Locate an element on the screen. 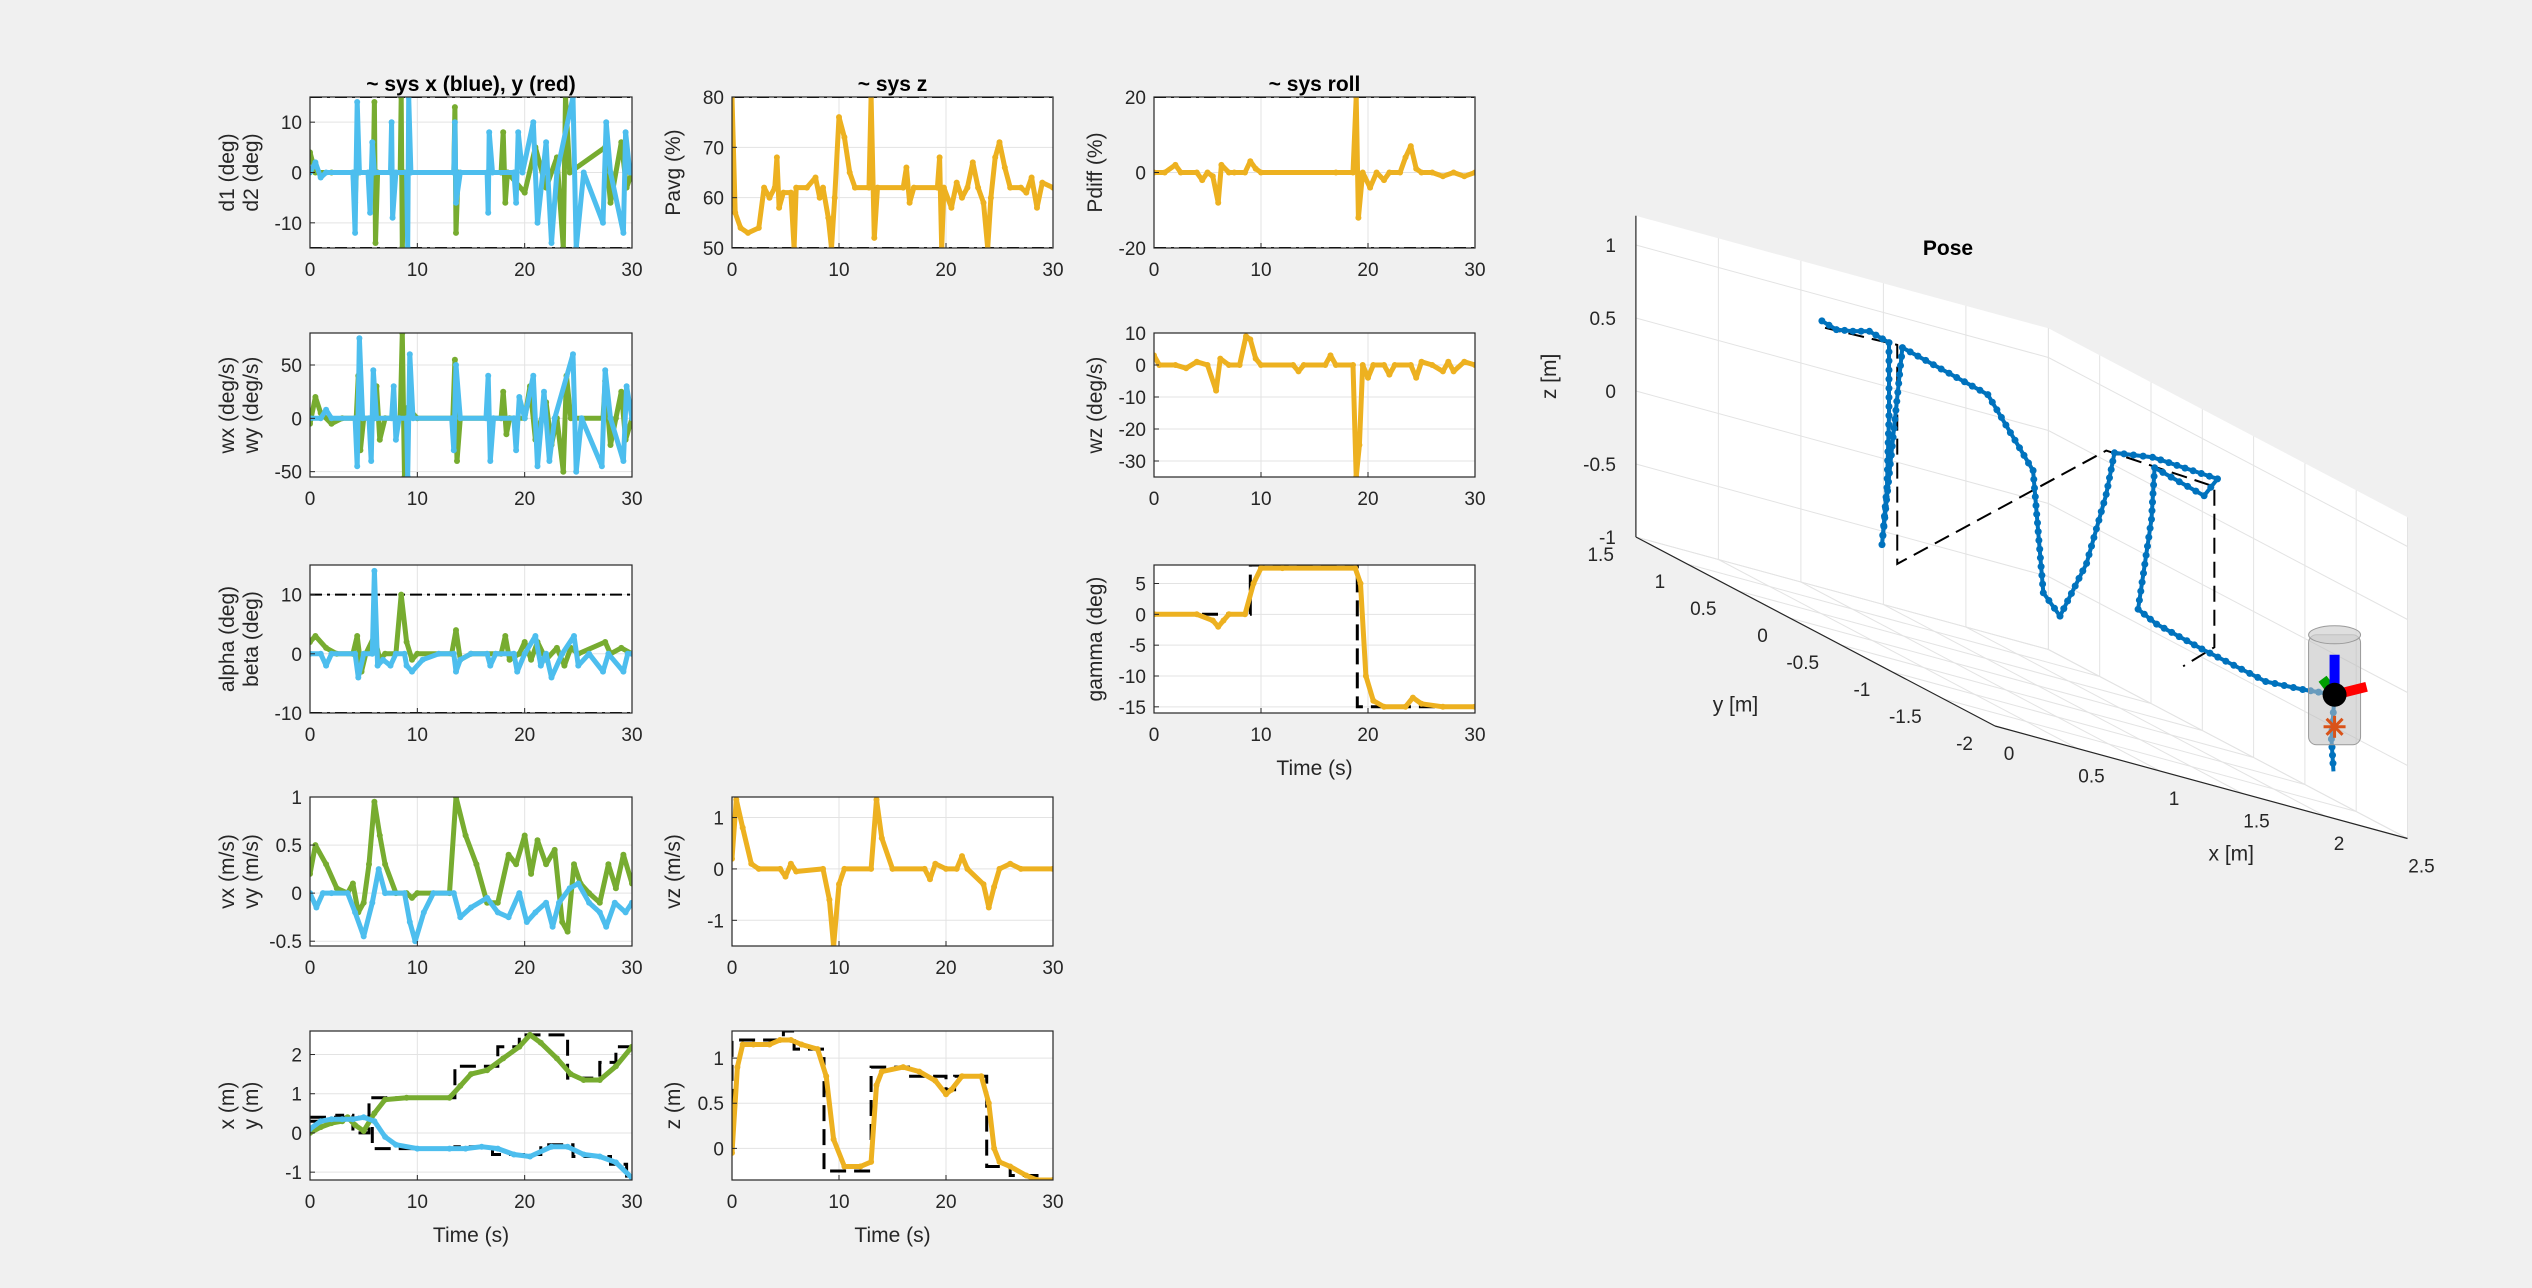 The image size is (2532, 1288). p-z-axes: 0 10 20 30 1 0.5 0 z (m) Time (s) is located at coordinates (863, 1138).